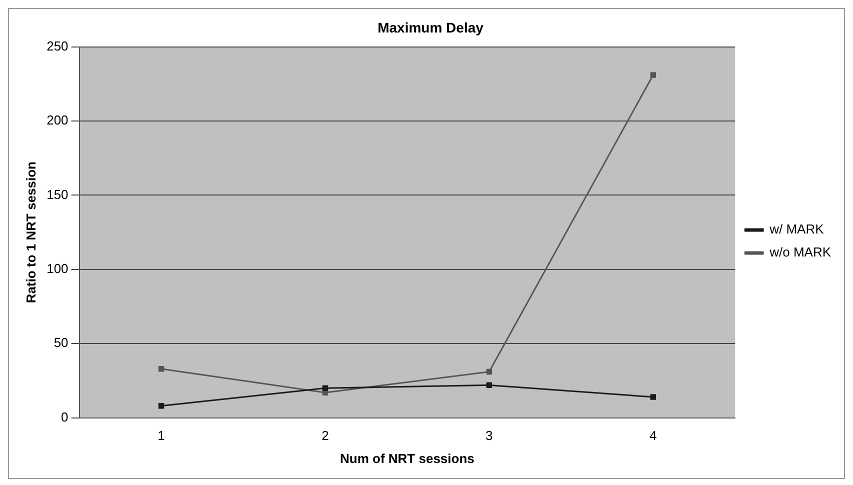  What do you see at coordinates (57, 194) in the screenshot?
I see `y-tick-label: 150` at bounding box center [57, 194].